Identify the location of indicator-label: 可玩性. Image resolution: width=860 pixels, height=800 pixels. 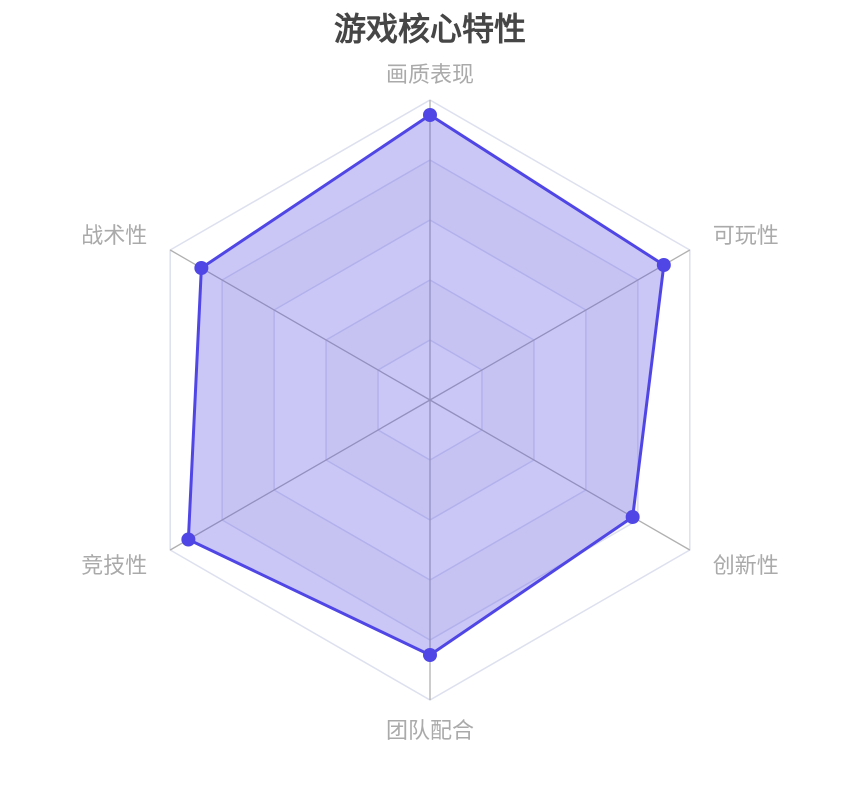
(746, 236).